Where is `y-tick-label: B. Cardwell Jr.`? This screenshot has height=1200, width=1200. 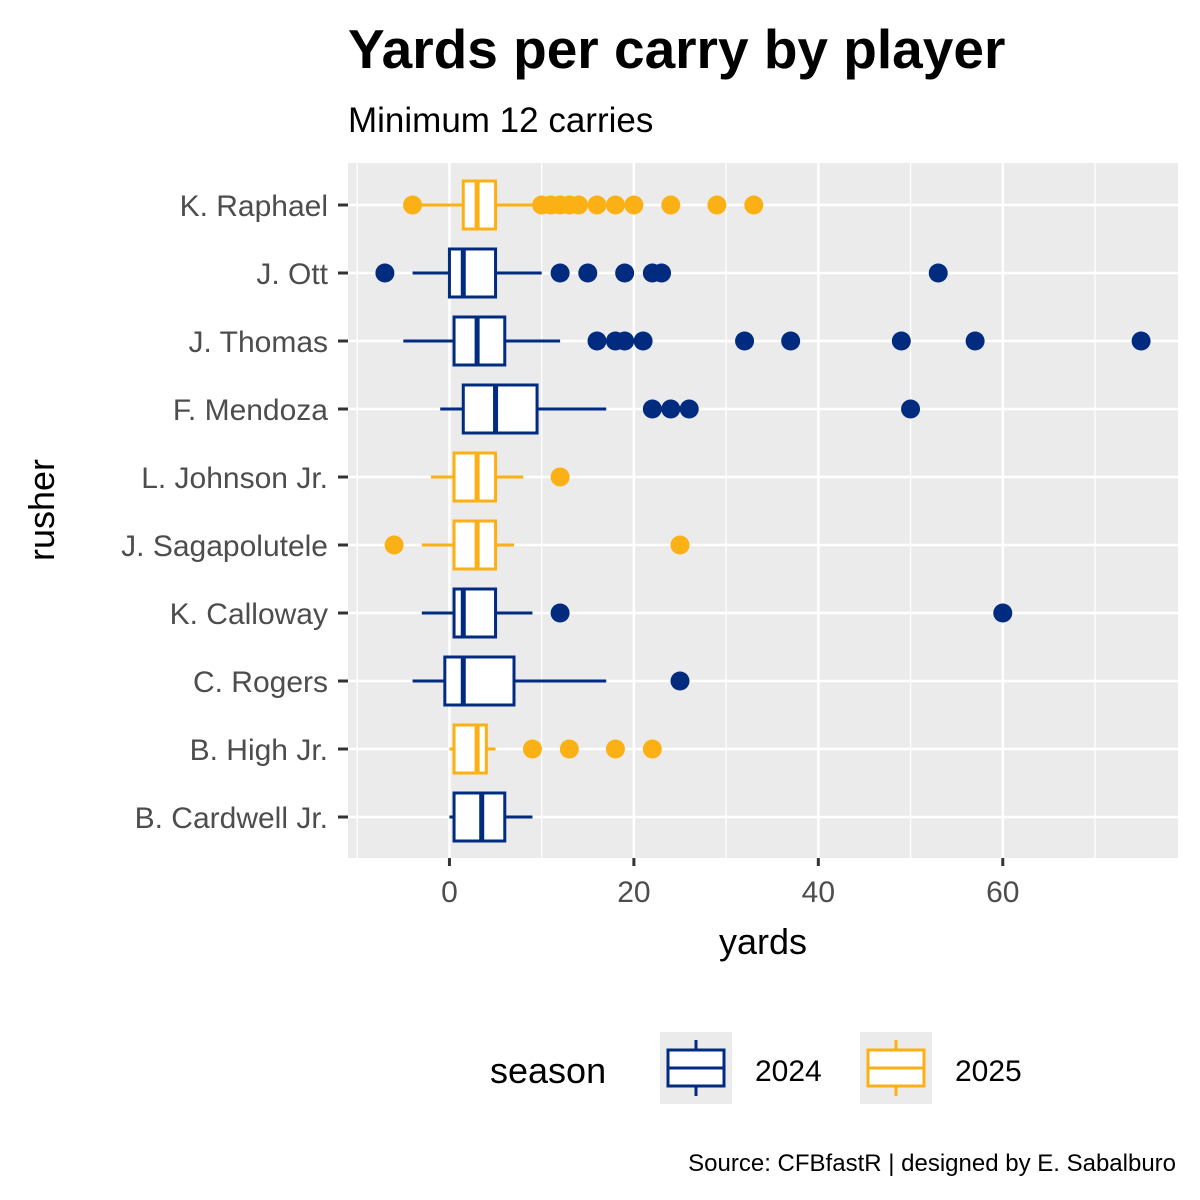
y-tick-label: B. Cardwell Jr. is located at coordinates (231, 818).